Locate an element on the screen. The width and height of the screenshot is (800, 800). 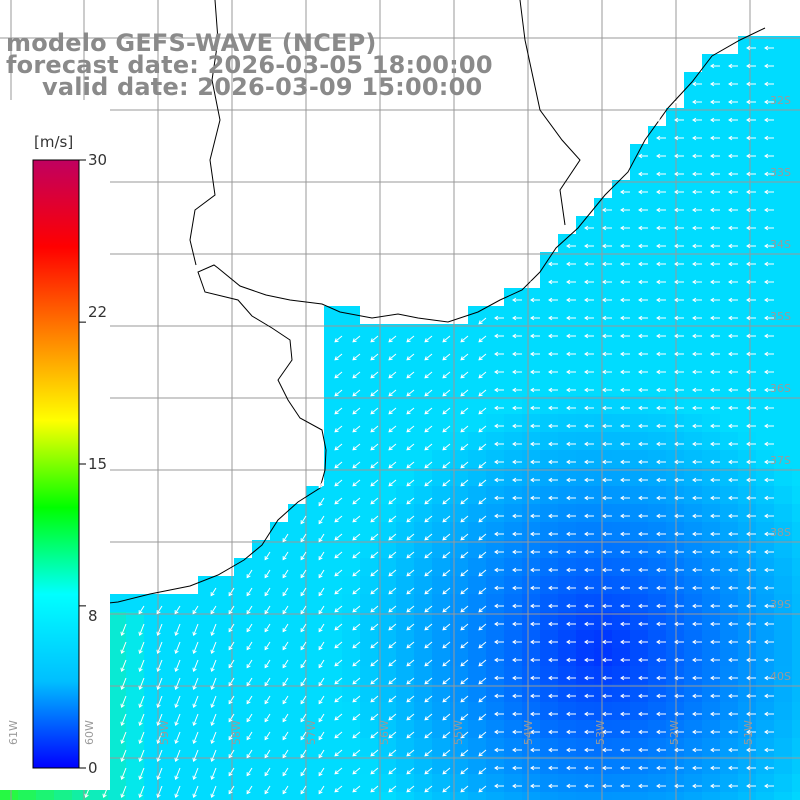
lat-label: 34S is located at coordinates (780, 244).